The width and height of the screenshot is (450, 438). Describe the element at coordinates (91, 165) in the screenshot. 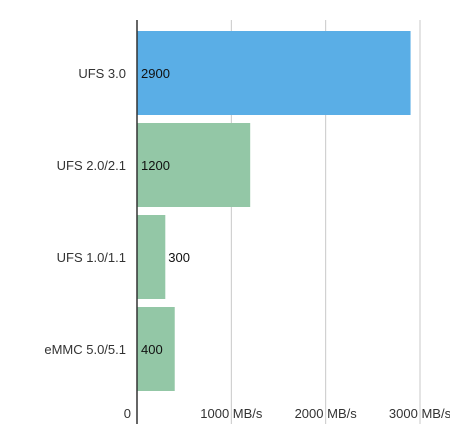

I see `category-label: UFS 2.0/2.1` at that location.